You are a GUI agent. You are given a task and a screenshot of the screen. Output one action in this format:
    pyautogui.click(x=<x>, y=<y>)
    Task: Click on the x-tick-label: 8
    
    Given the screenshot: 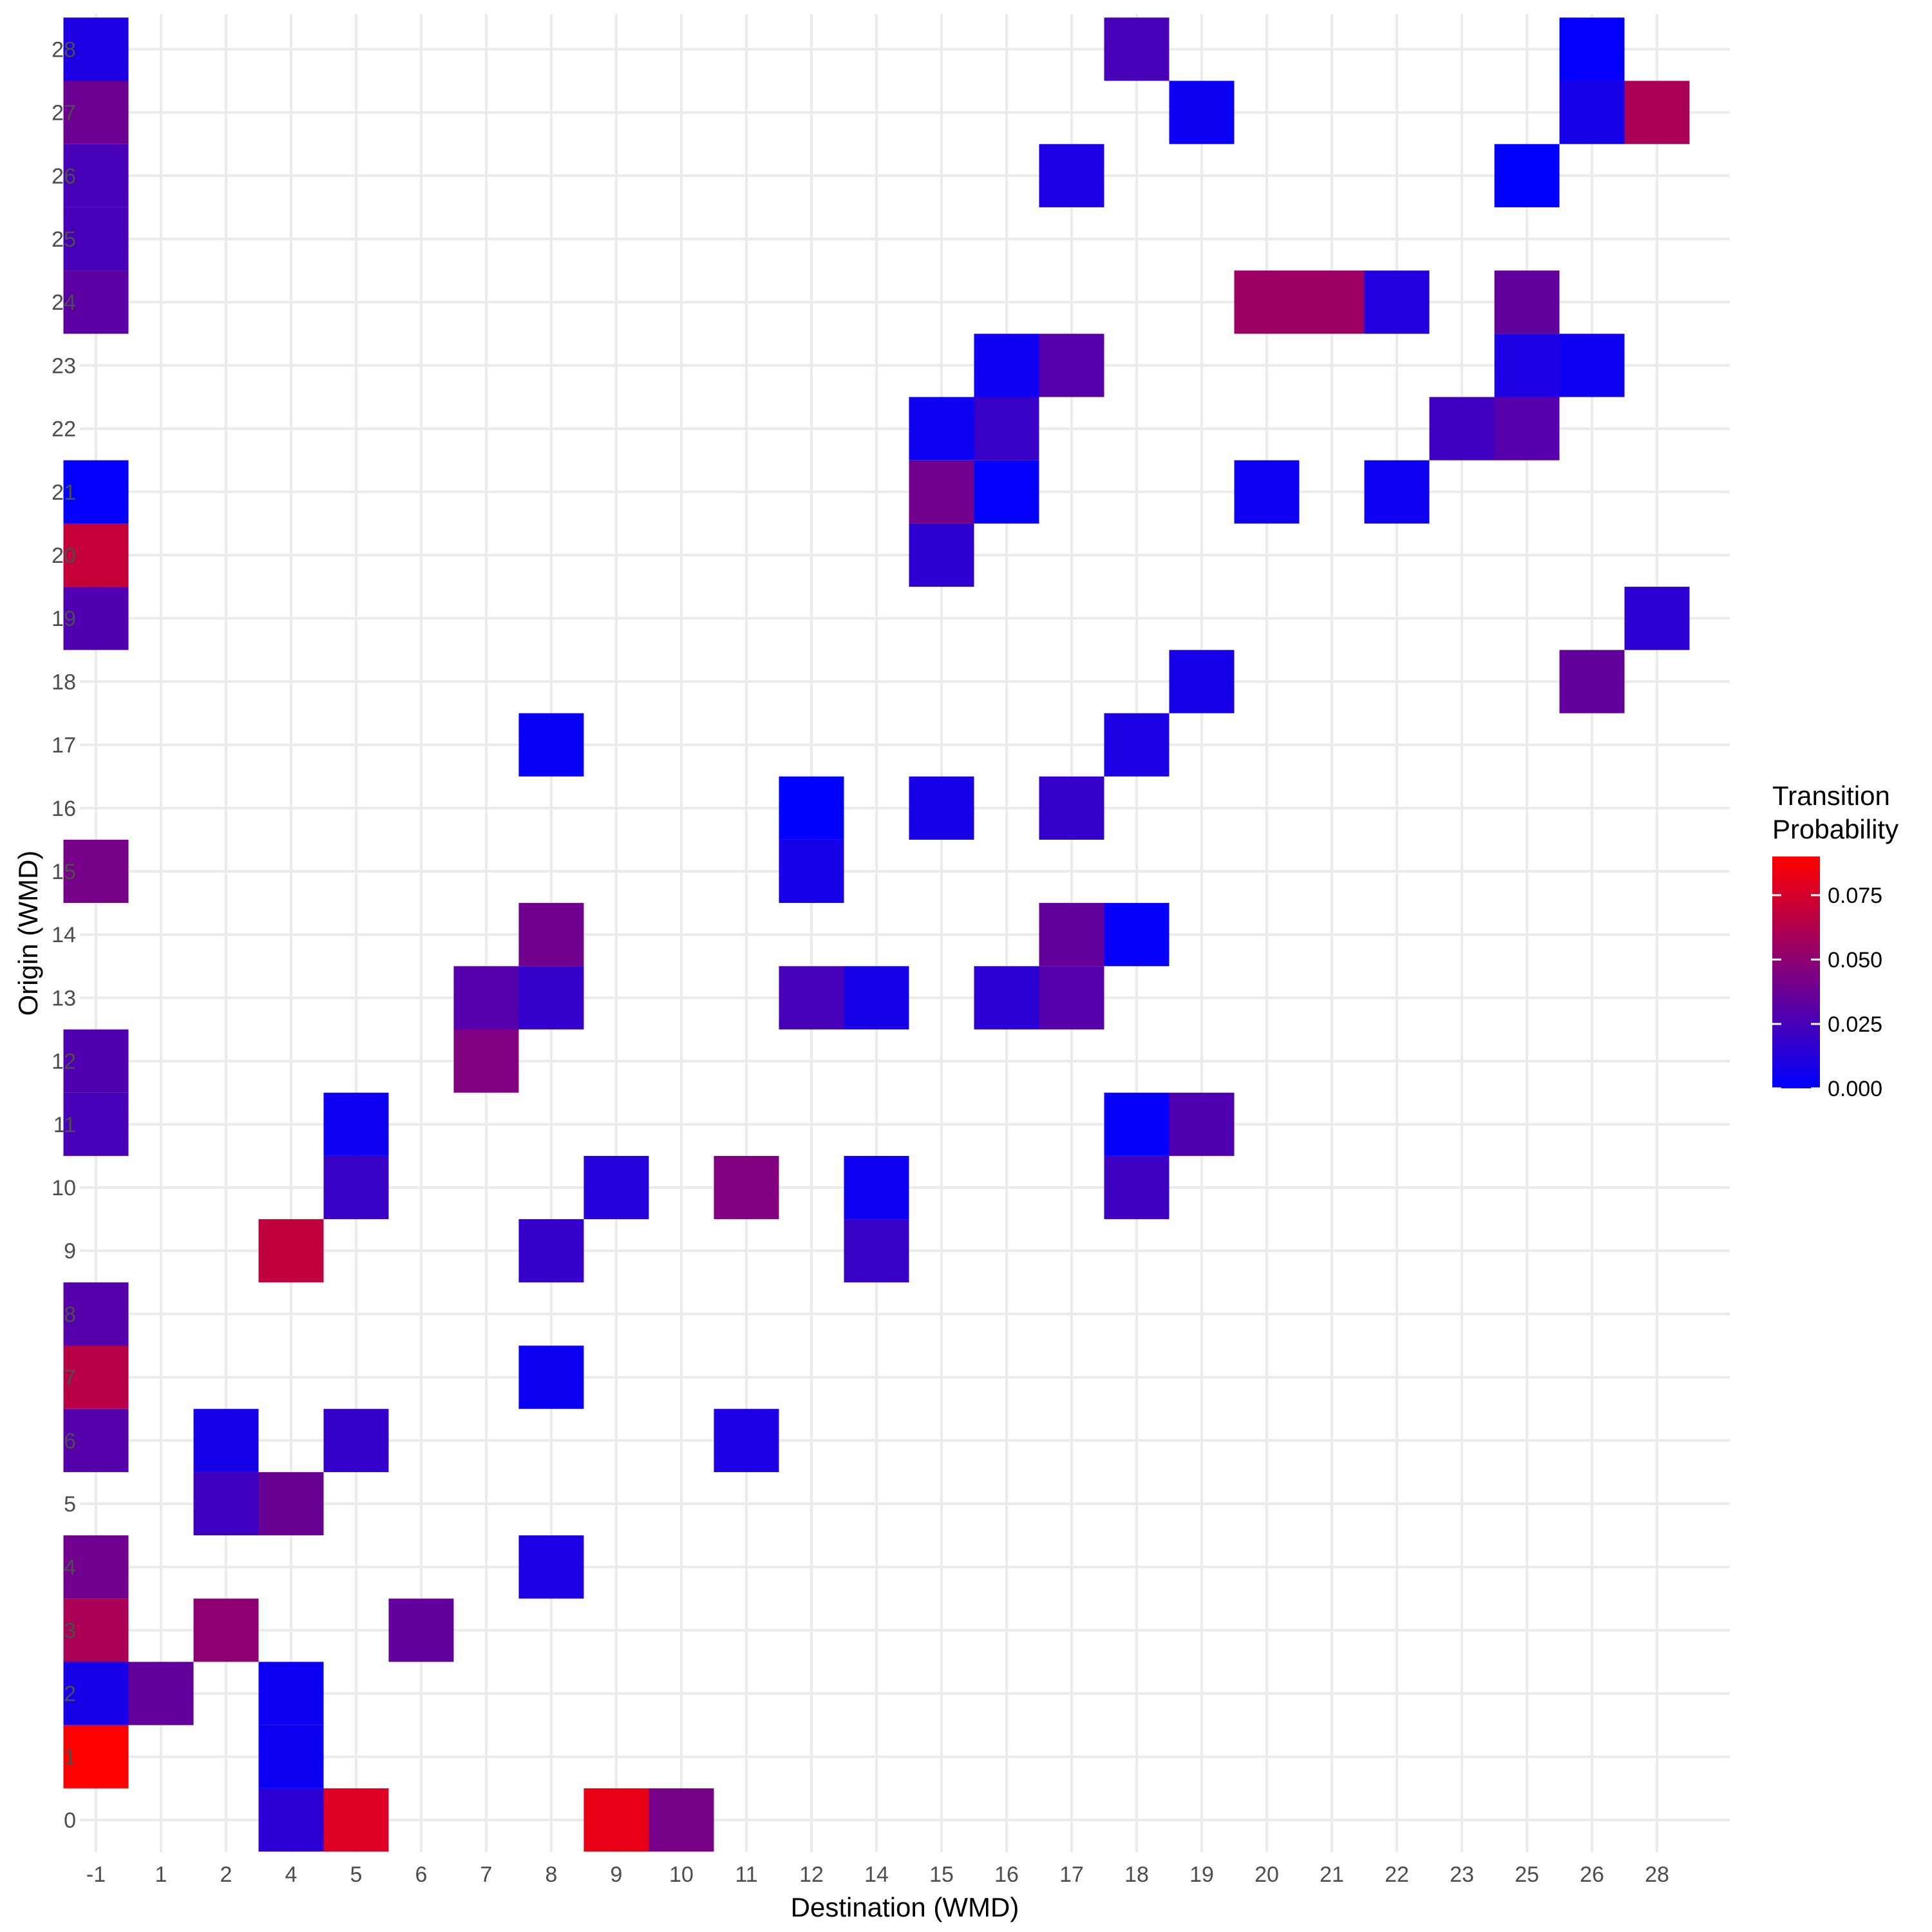 What is the action you would take?
    pyautogui.click(x=551, y=1874)
    